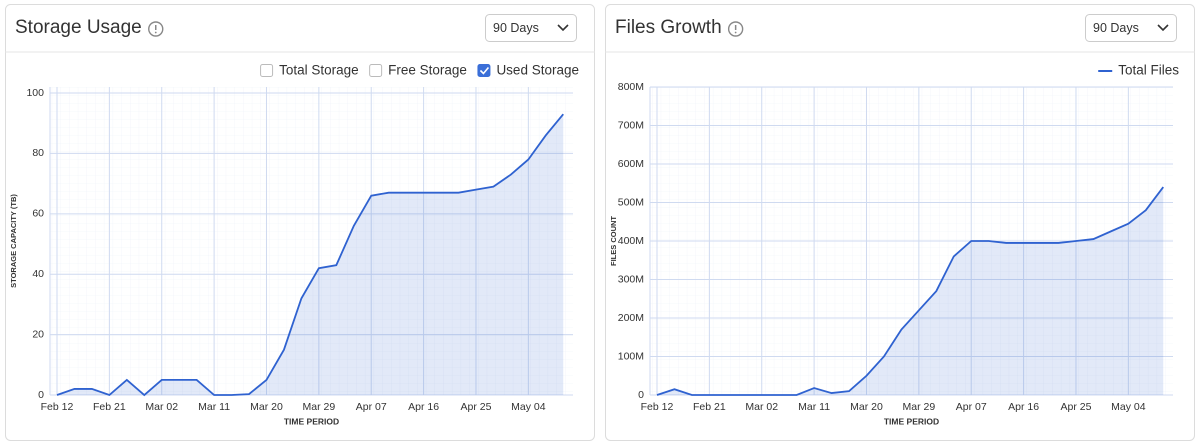 Image resolution: width=1200 pixels, height=446 pixels. Describe the element at coordinates (319, 70) in the screenshot. I see `legend-label: Total Storage` at that location.